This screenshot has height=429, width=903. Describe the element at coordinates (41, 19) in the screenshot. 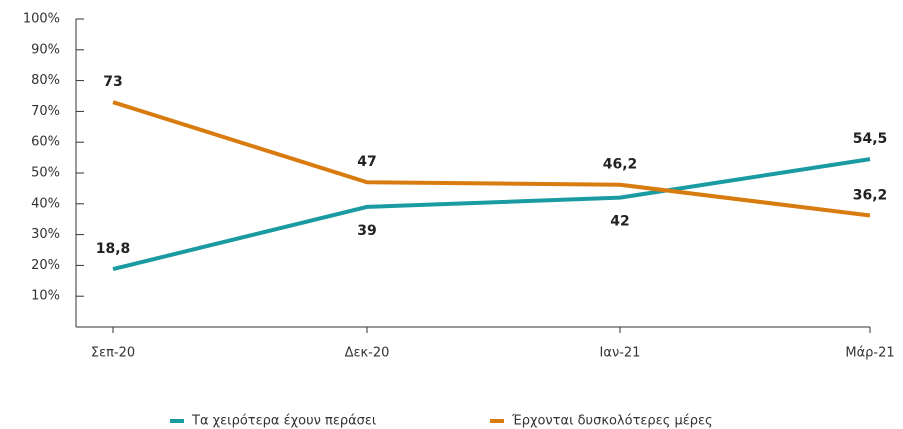

I see `y-tick-label: 100%` at that location.